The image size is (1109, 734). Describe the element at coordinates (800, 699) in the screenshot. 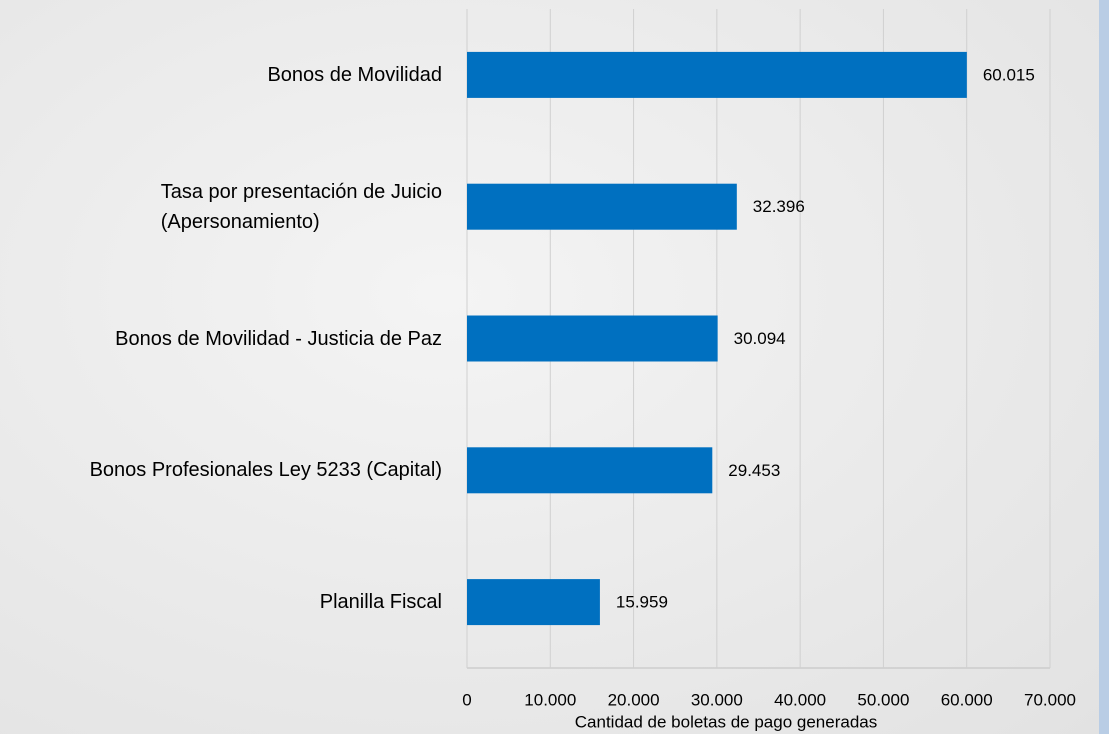

I see `x-tick-label: 40.000` at that location.